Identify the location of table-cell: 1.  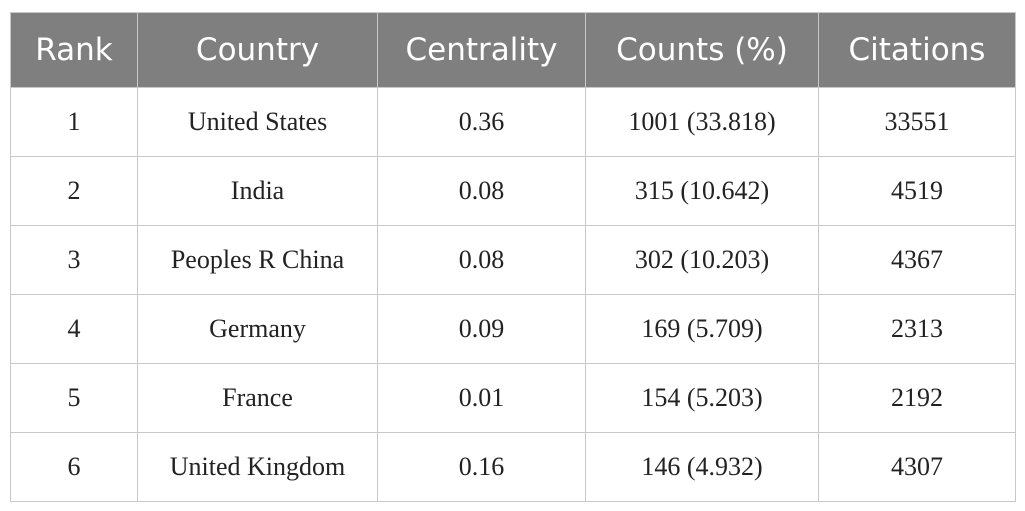
(74, 122).